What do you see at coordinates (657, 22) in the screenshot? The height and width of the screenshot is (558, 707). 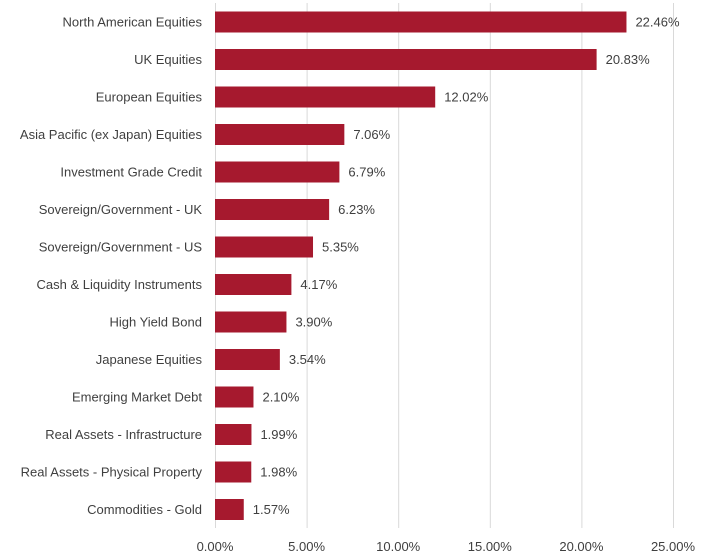 I see `data-label: 22.46%` at bounding box center [657, 22].